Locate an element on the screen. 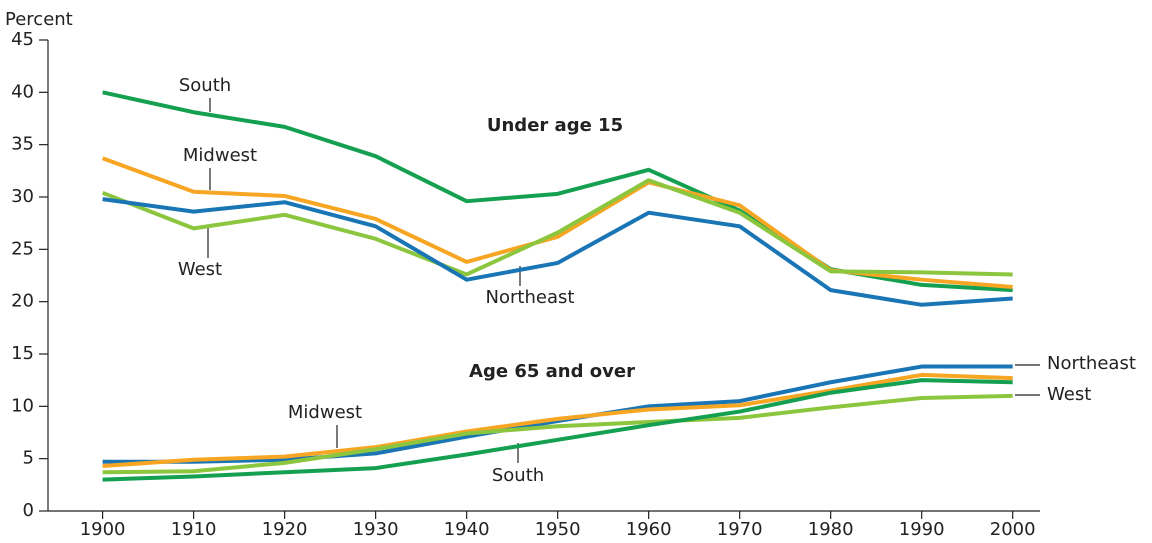 The width and height of the screenshot is (1152, 543). x-tick-label: 2000 is located at coordinates (1013, 529).